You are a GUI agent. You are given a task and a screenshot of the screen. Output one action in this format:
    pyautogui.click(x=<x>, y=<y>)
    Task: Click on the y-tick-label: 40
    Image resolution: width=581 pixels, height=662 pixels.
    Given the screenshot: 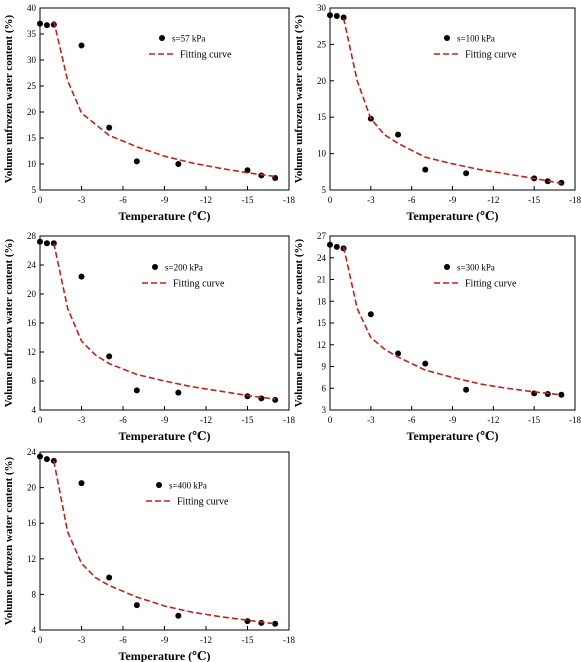 What is the action you would take?
    pyautogui.click(x=32, y=8)
    